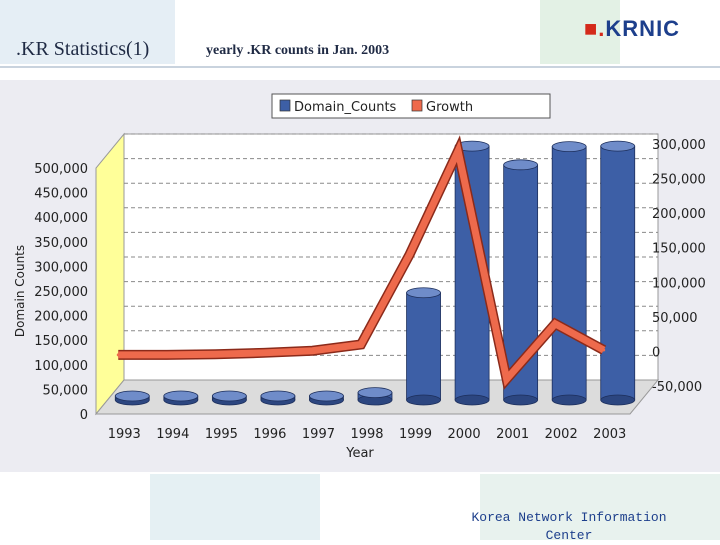 The height and width of the screenshot is (545, 720). Describe the element at coordinates (656, 352) in the screenshot. I see `y2-axis-tick-label: 0` at that location.